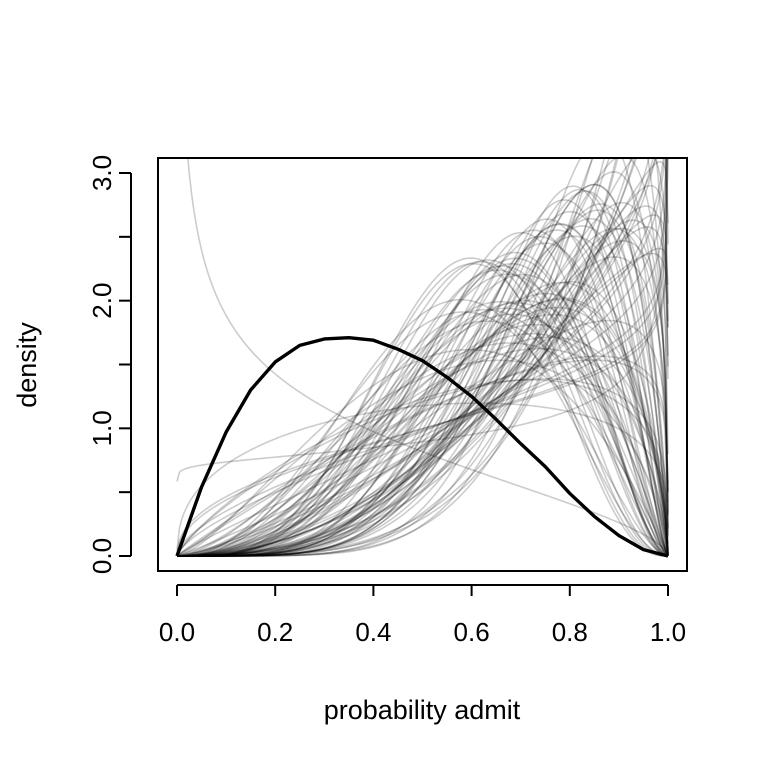 This screenshot has width=768, height=768. What do you see at coordinates (422, 615) in the screenshot?
I see `x-axis: 0.0 0.2 0.4 0.6 0.8 1.0` at bounding box center [422, 615].